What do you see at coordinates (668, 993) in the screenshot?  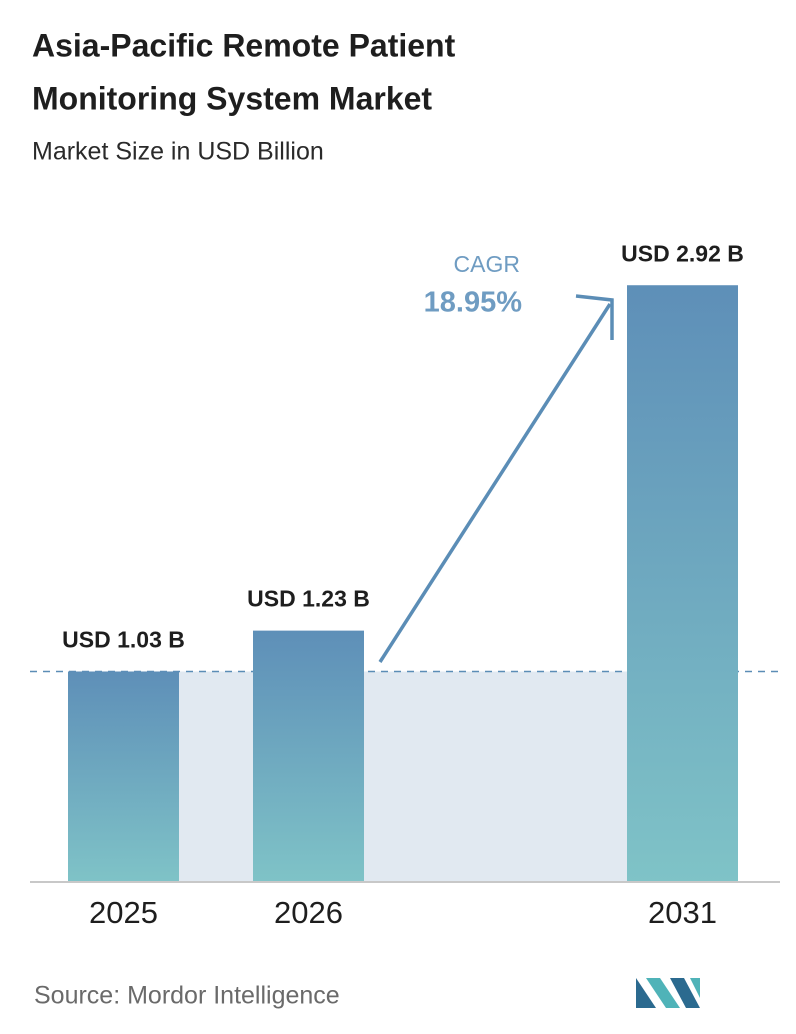 I see `logo` at bounding box center [668, 993].